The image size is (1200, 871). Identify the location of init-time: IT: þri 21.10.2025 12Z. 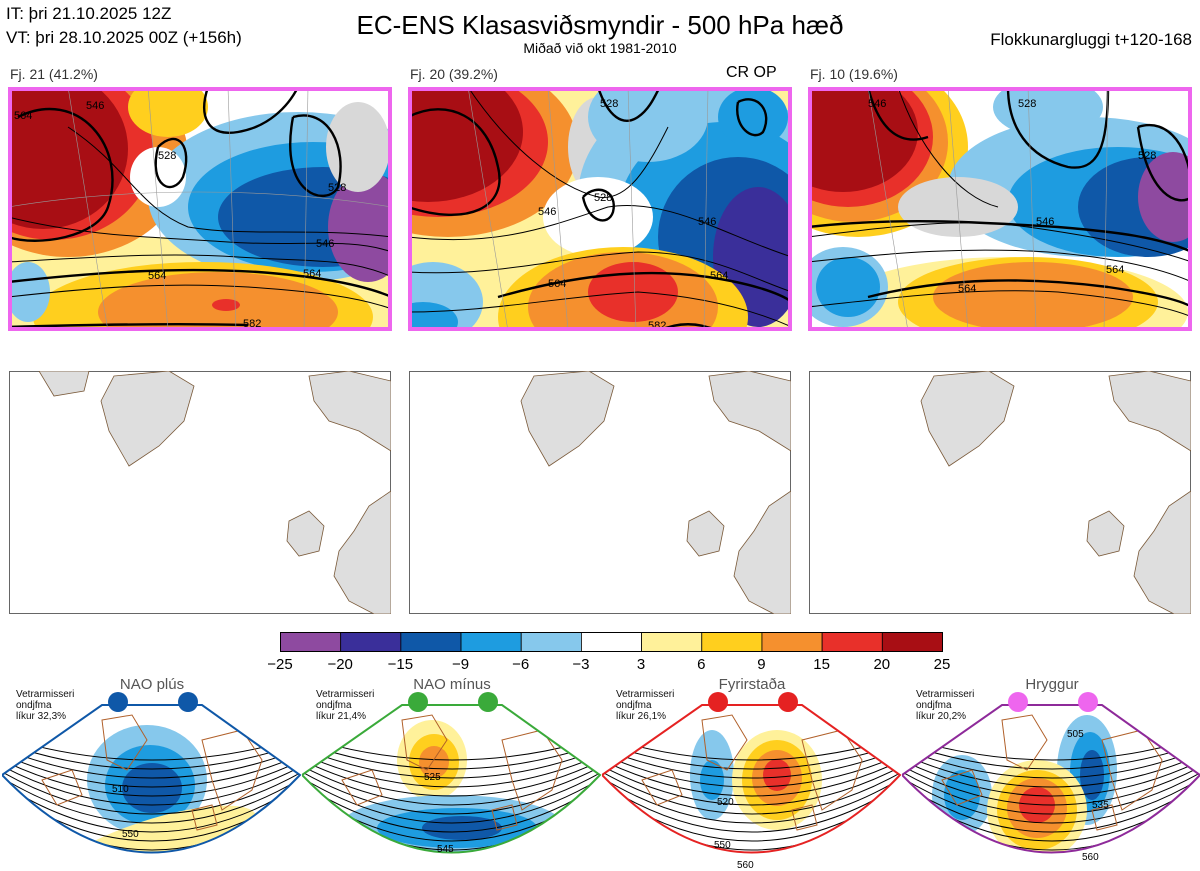
(89, 13).